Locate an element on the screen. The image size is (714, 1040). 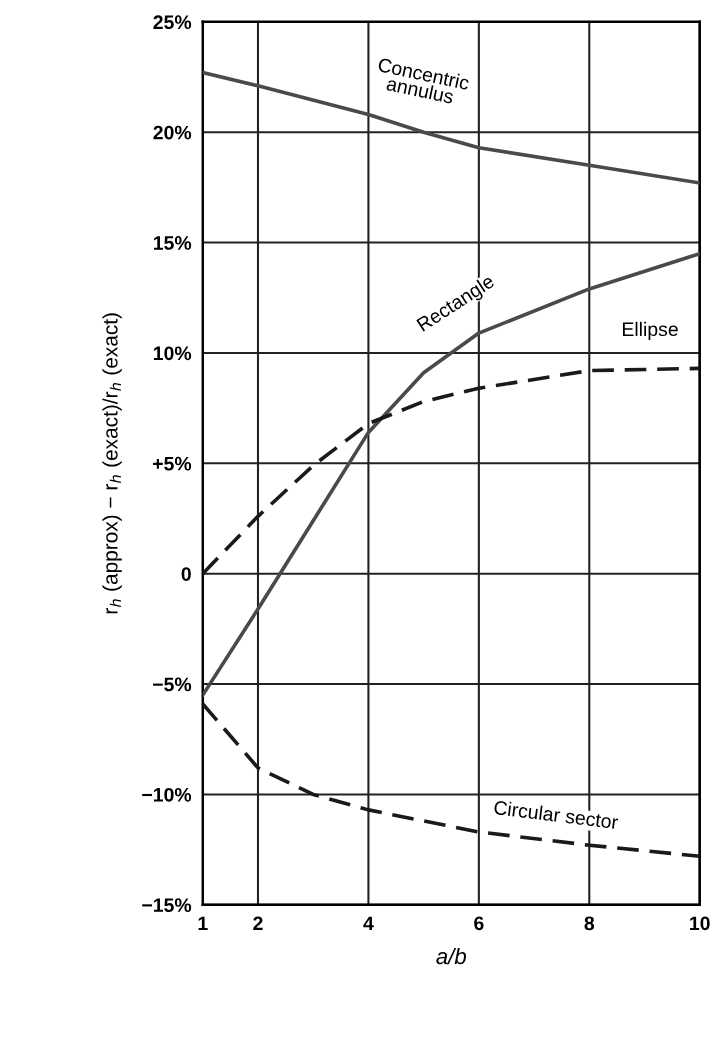
y-tick-label: 20% is located at coordinates (172, 132).